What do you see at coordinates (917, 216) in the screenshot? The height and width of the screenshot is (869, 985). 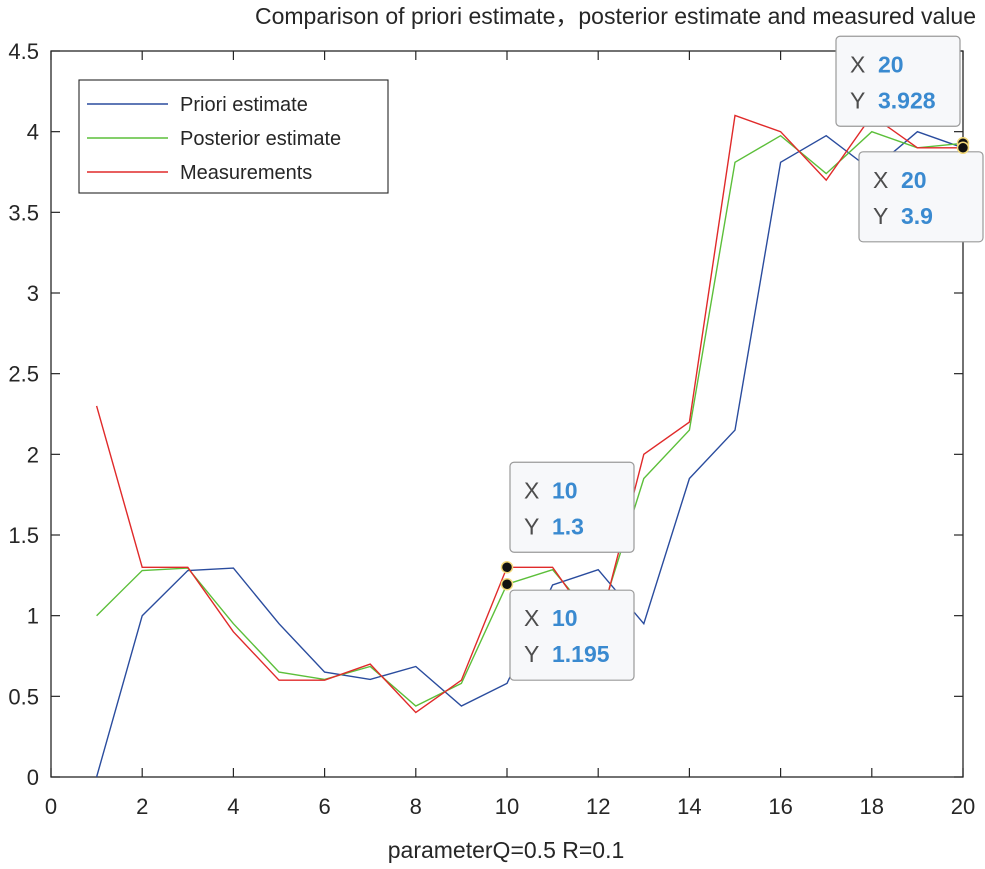 I see `datatip-y-value: 3.9` at bounding box center [917, 216].